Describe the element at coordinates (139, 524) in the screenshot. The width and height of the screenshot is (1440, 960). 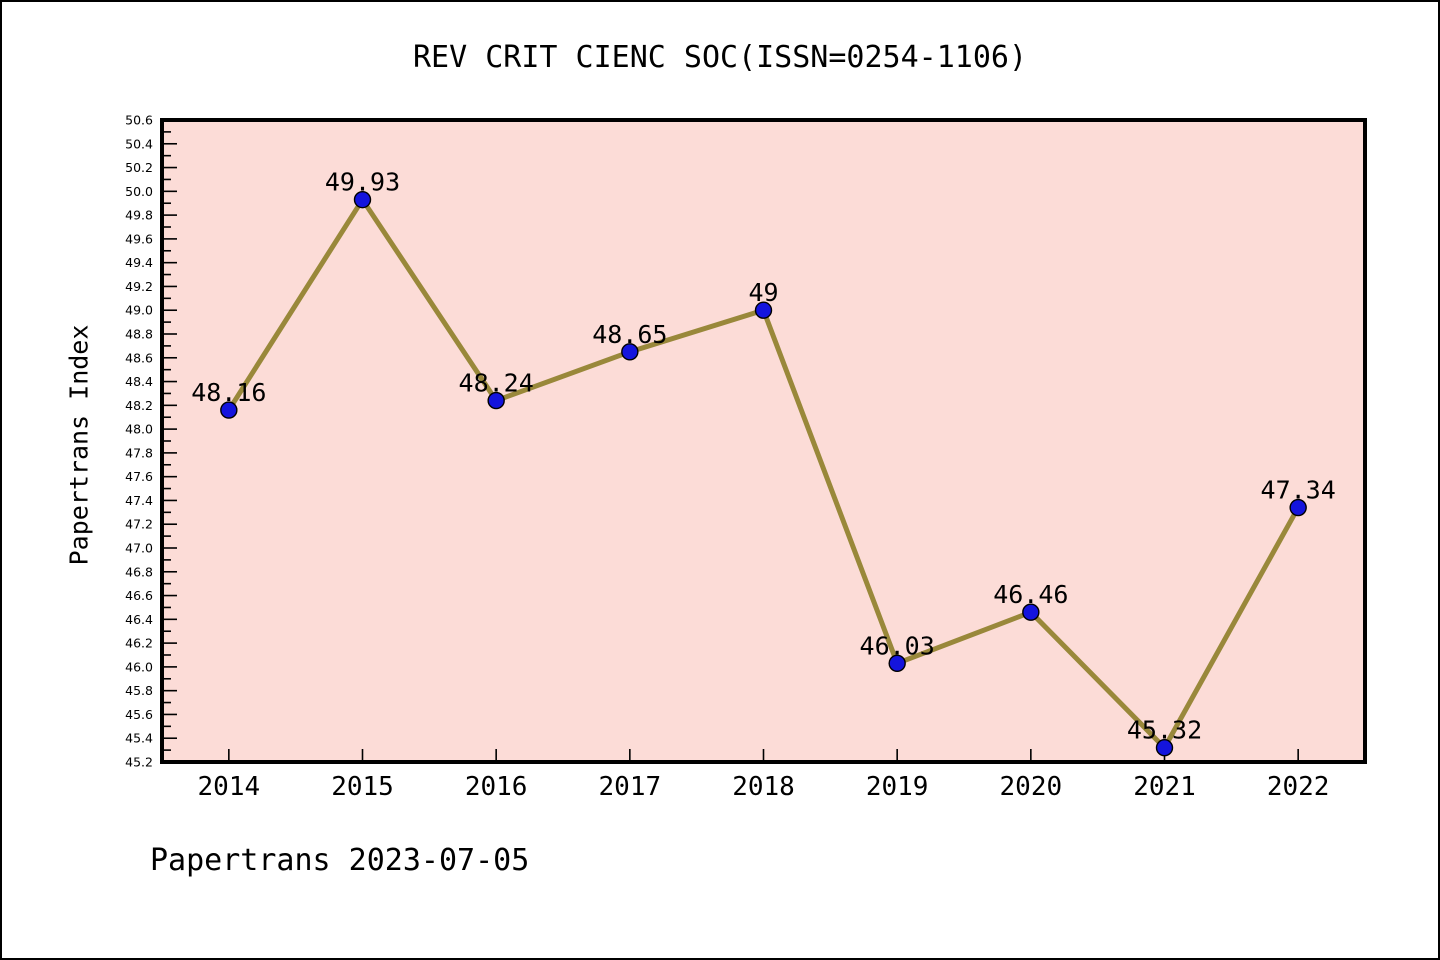
I see `y-tick-label: 47.2` at that location.